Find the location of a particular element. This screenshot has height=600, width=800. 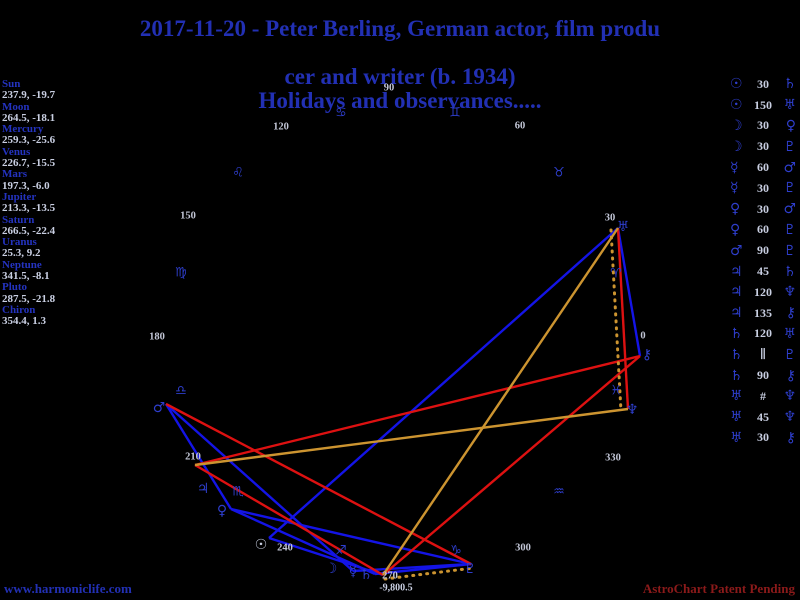

aspect-planet2-glyph: ♅ is located at coordinates (789, 105).